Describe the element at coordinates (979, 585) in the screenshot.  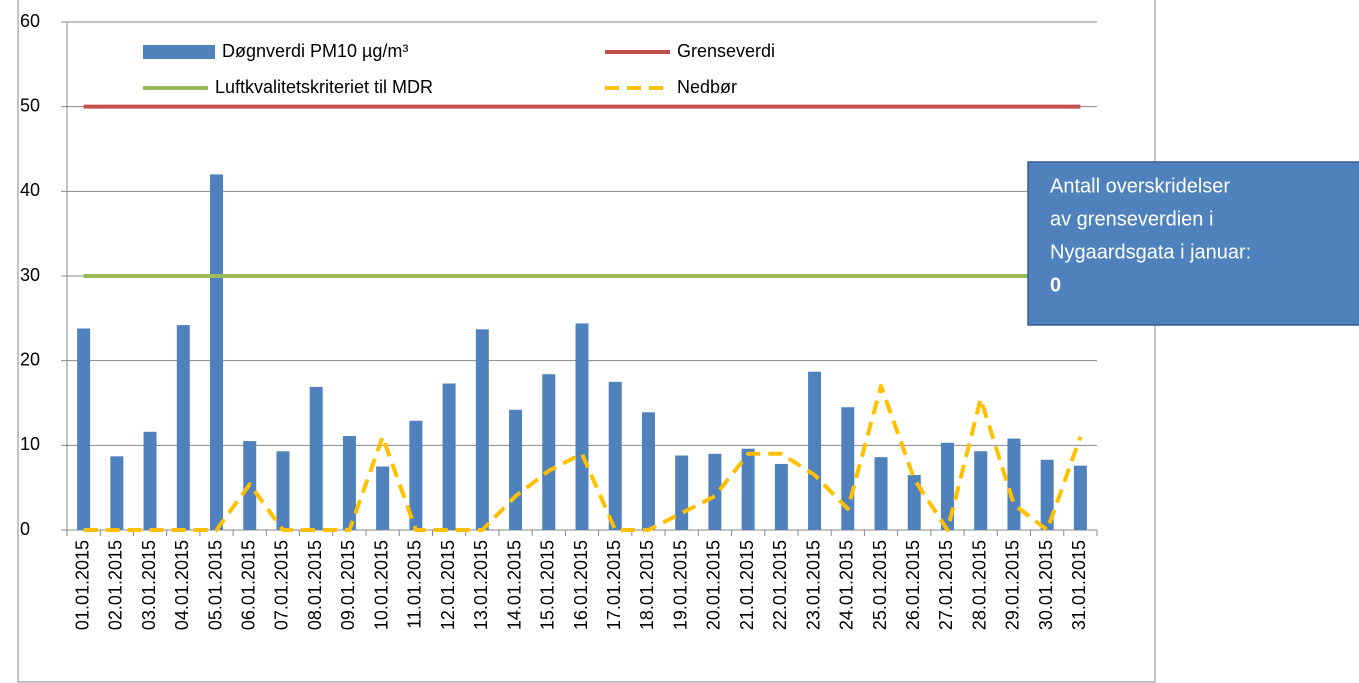
I see `x-tick-label: 28.01.2015` at that location.